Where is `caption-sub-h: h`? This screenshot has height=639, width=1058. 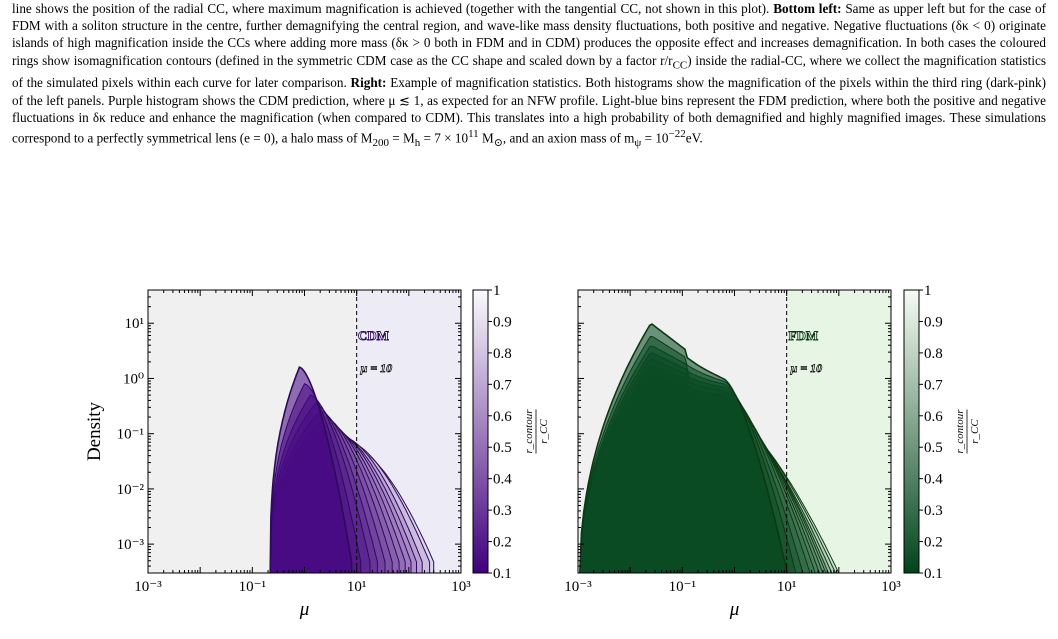
caption-sub-h: h is located at coordinates (417, 143).